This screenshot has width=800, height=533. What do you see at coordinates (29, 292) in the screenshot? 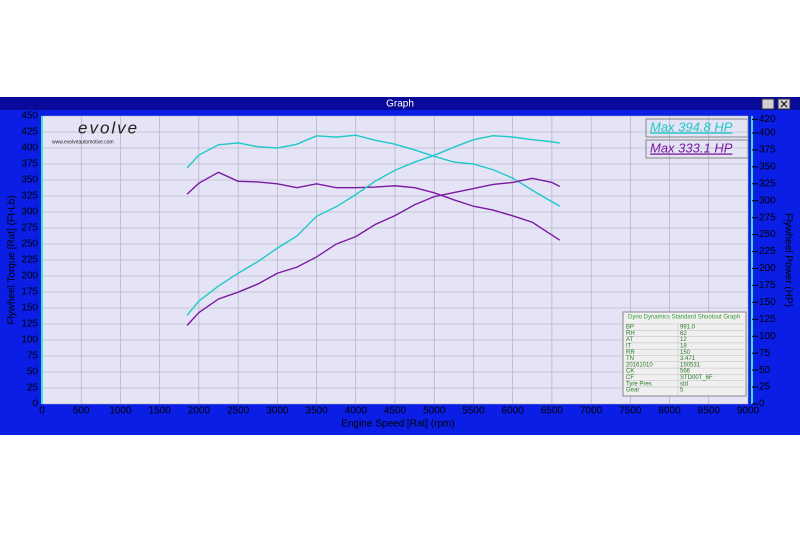
I see `y-tick-label: 175` at bounding box center [29, 292].